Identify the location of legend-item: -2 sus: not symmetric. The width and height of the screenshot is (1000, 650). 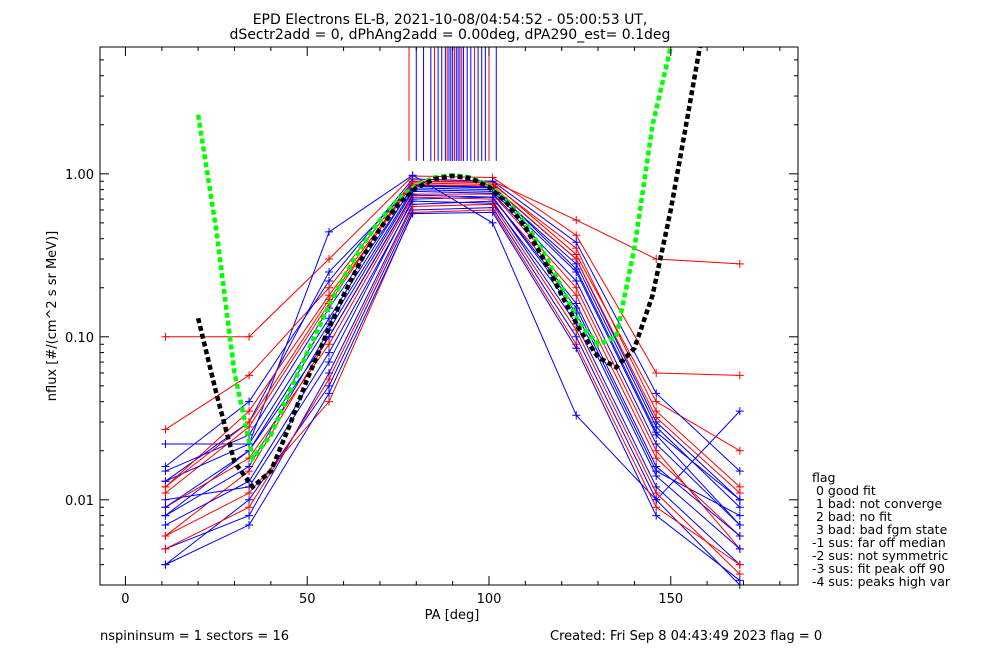
(880, 555).